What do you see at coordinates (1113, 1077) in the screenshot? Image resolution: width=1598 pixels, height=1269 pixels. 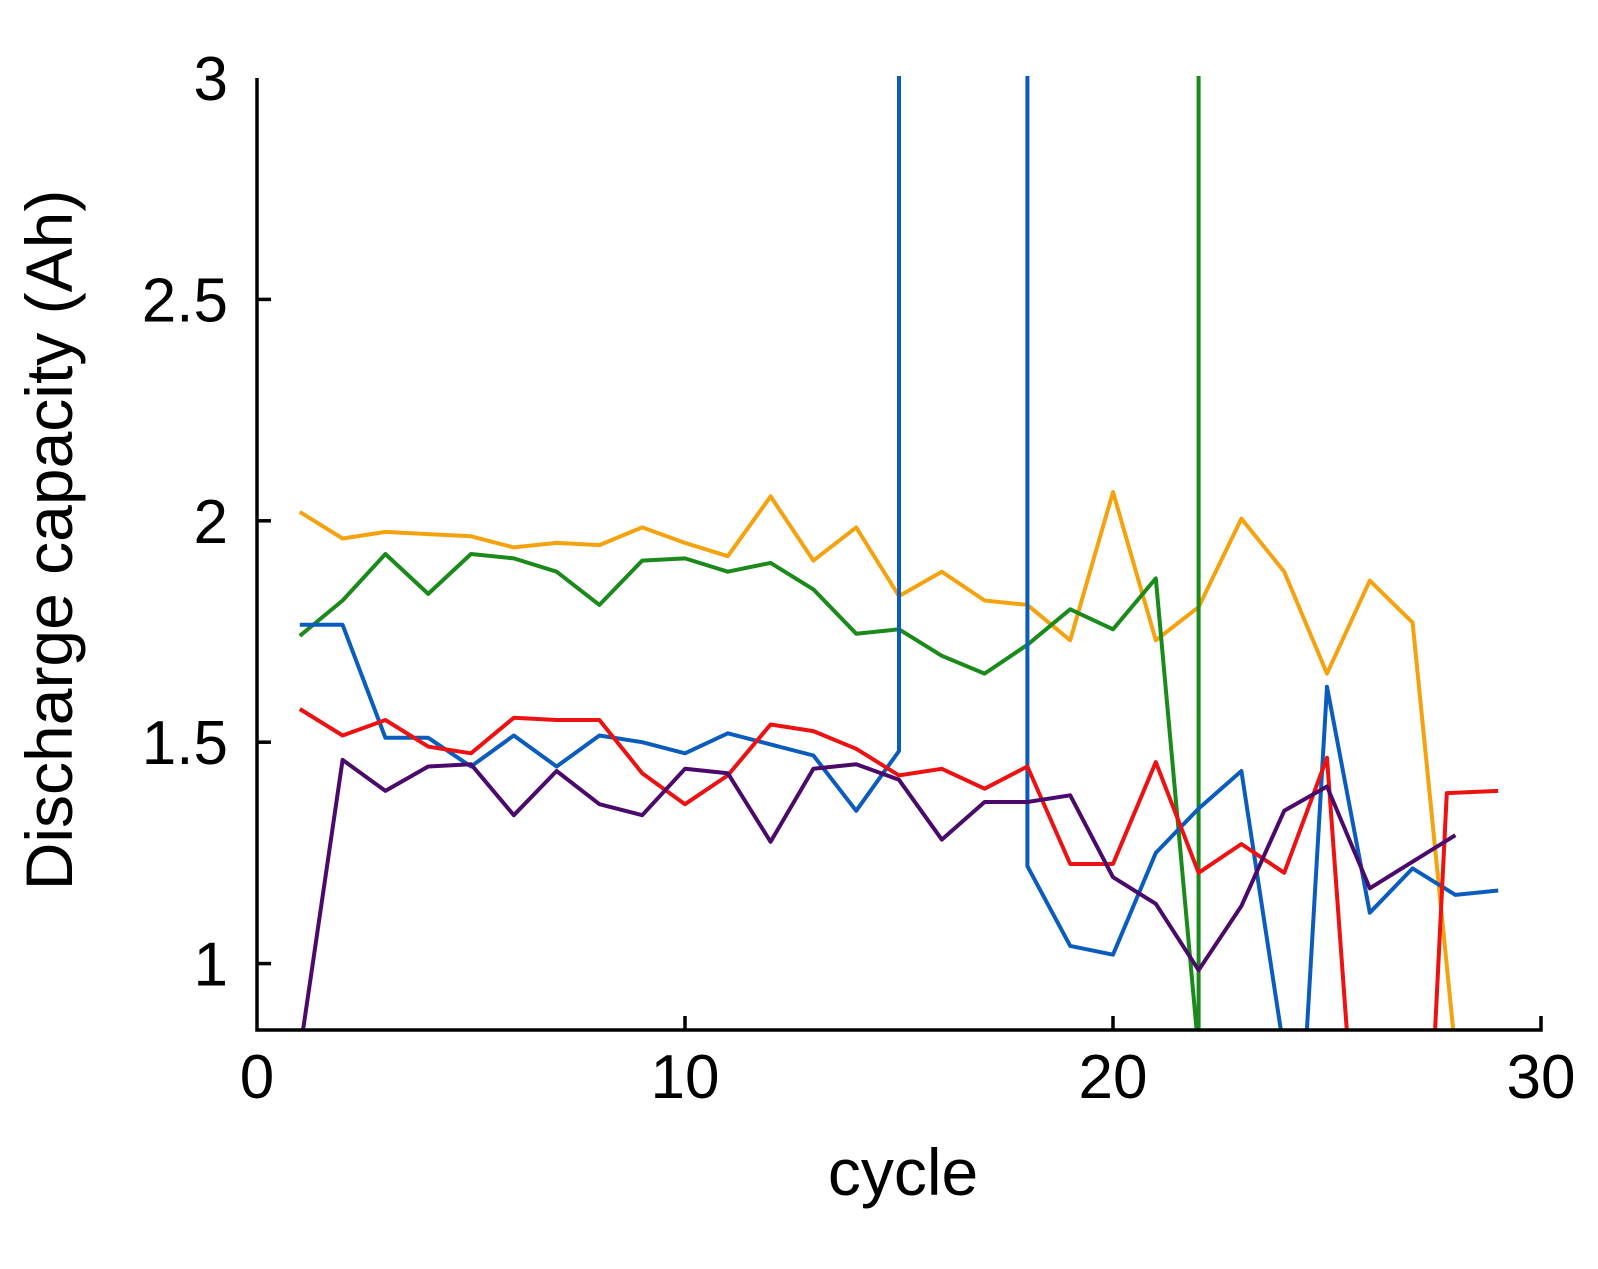 I see `x-tick-label-20: 20` at bounding box center [1113, 1077].